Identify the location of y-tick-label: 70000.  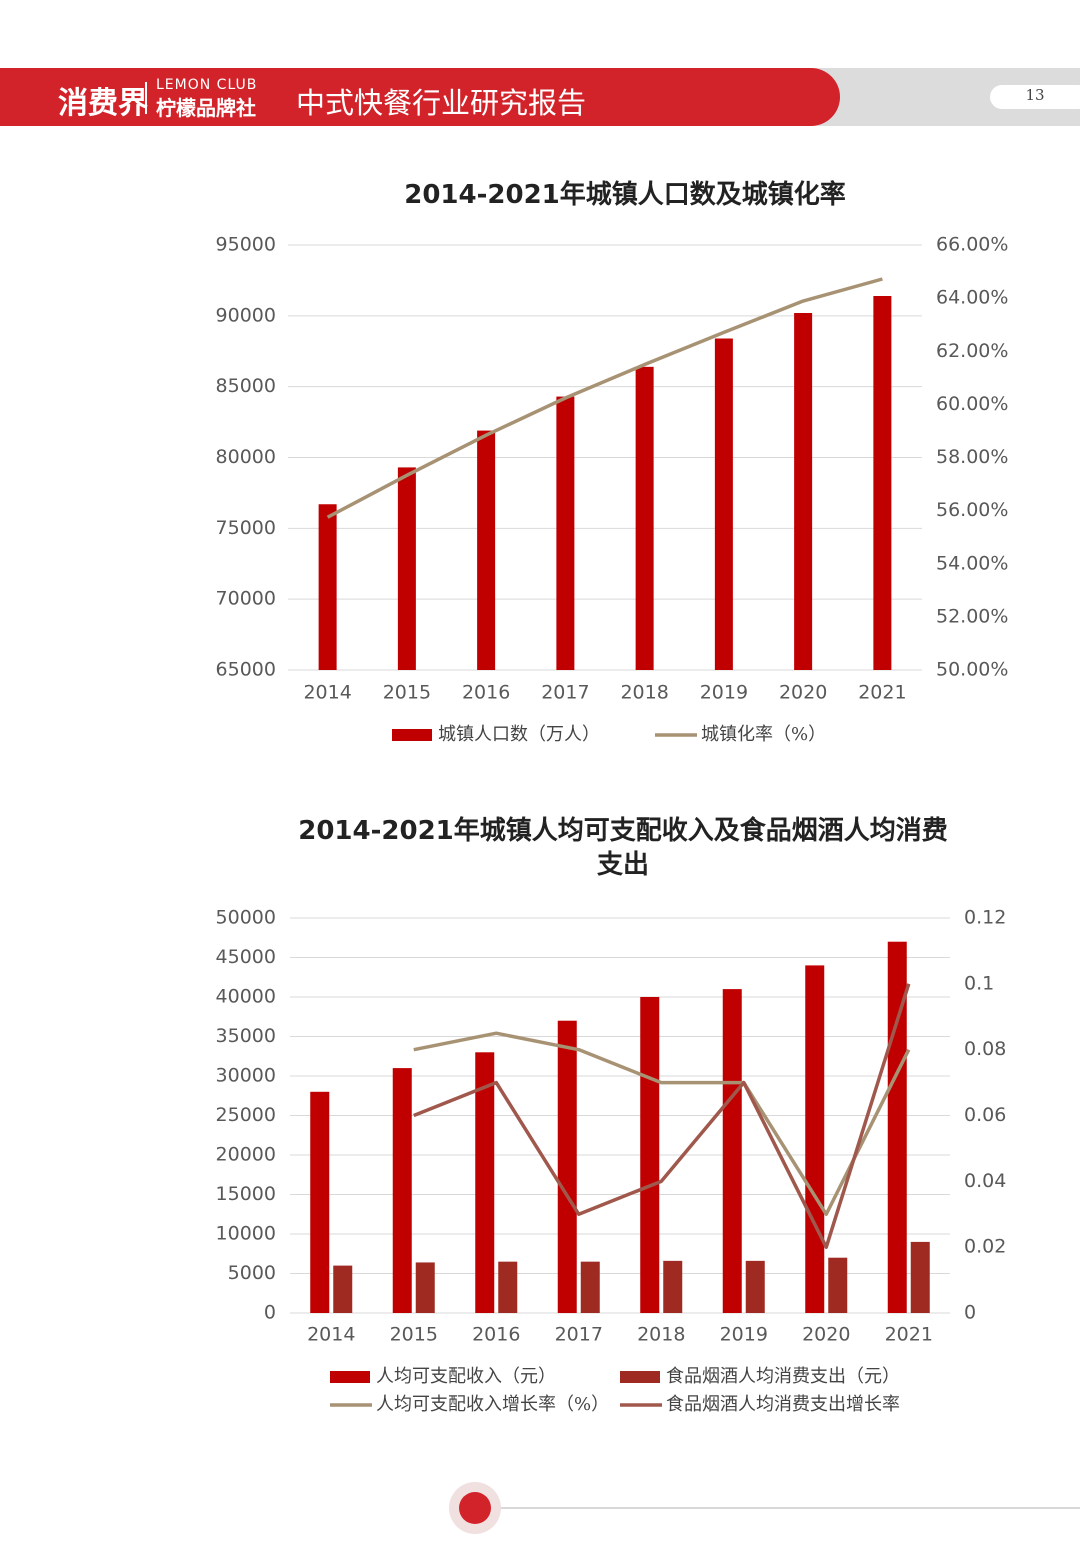
(246, 599).